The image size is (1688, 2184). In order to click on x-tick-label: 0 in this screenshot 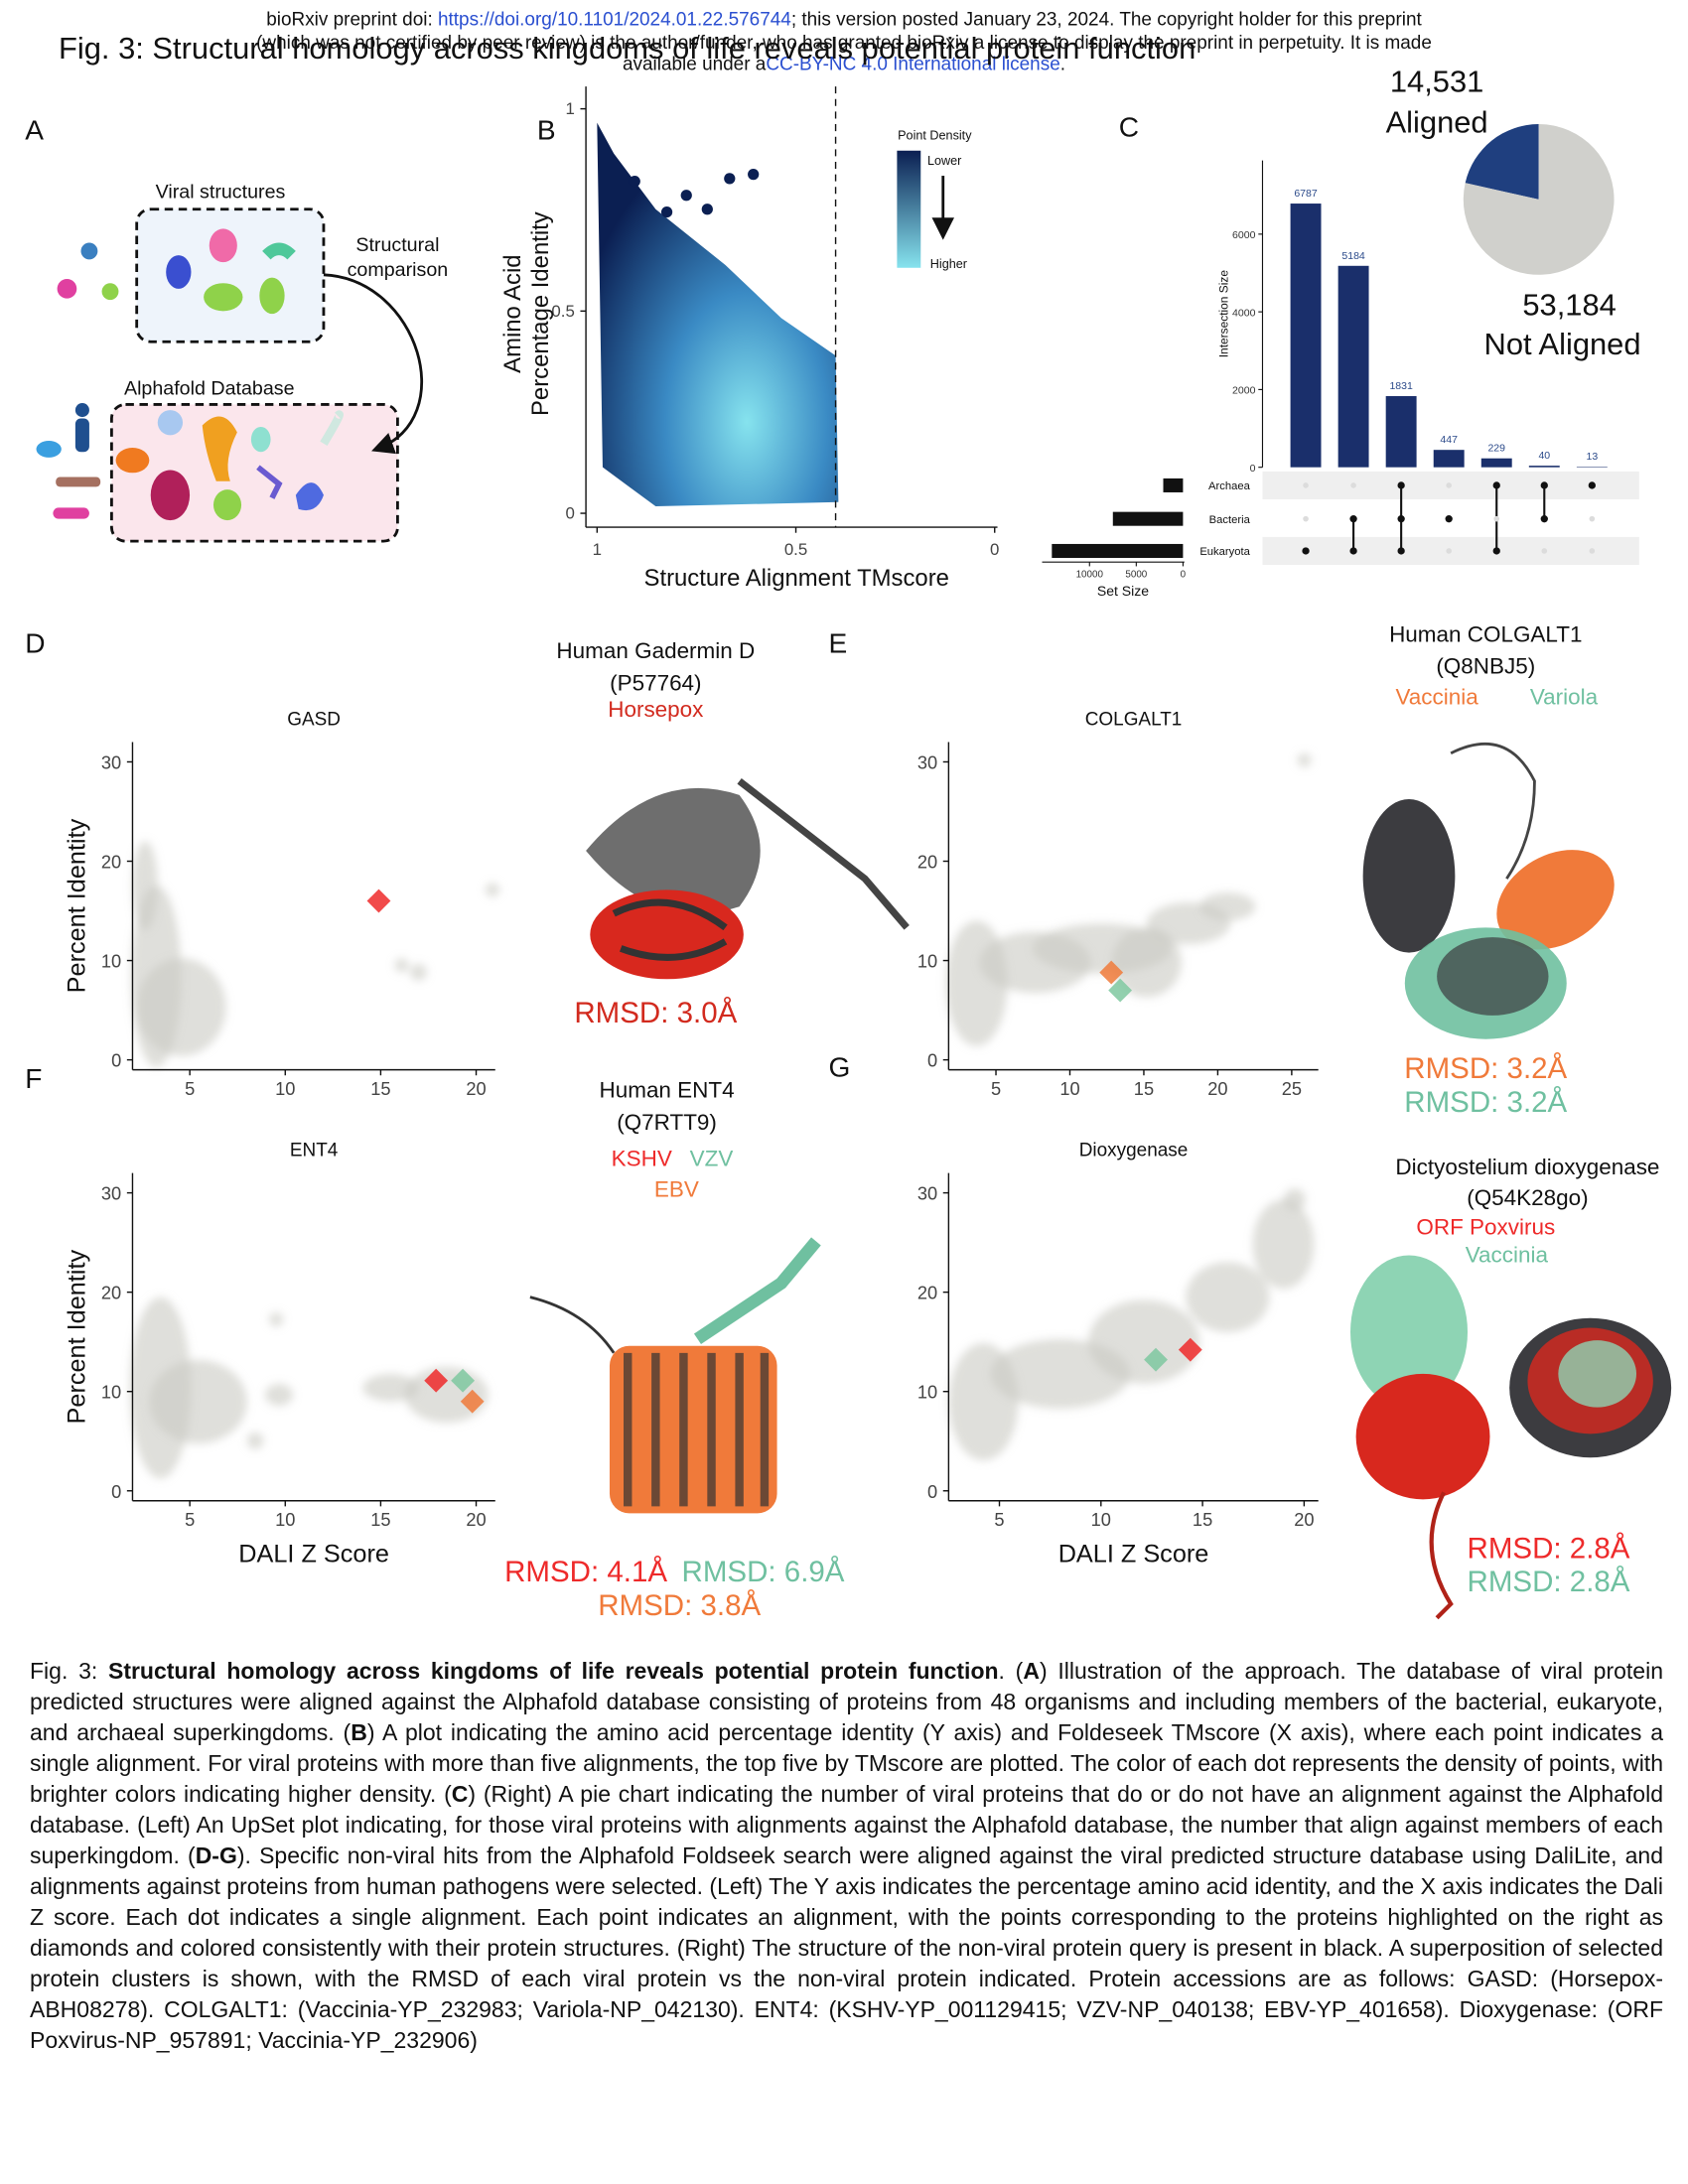, I will do `click(994, 549)`.